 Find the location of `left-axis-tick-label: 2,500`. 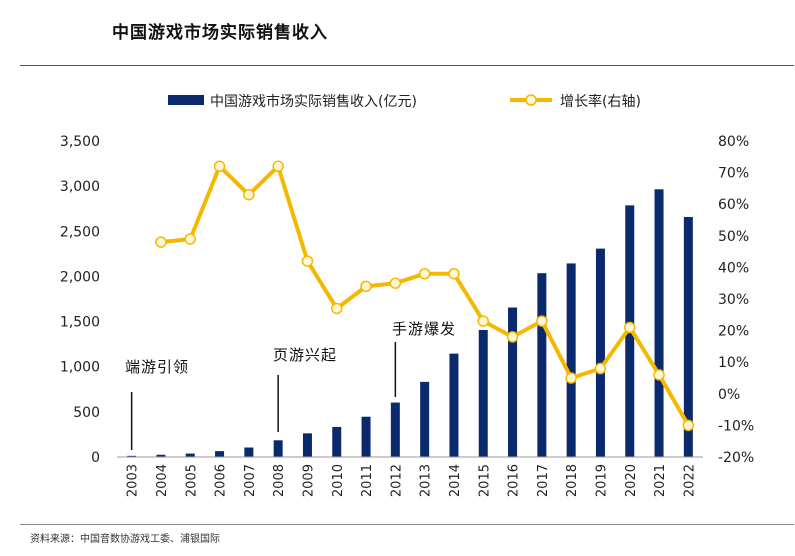

left-axis-tick-label: 2,500 is located at coordinates (80, 232).